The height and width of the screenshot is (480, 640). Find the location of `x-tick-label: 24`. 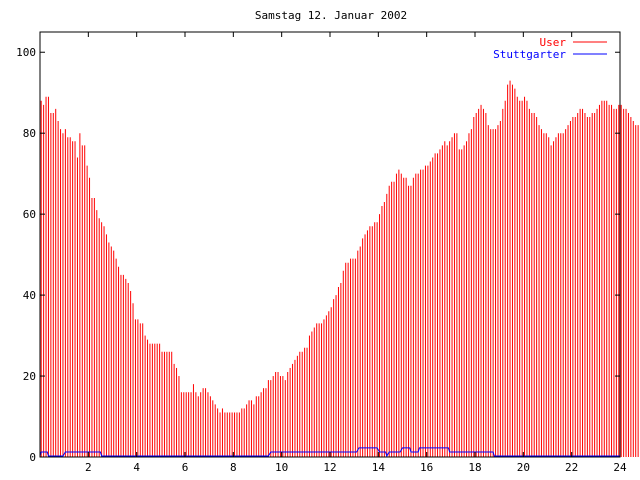

x-tick-label: 24 is located at coordinates (620, 467).